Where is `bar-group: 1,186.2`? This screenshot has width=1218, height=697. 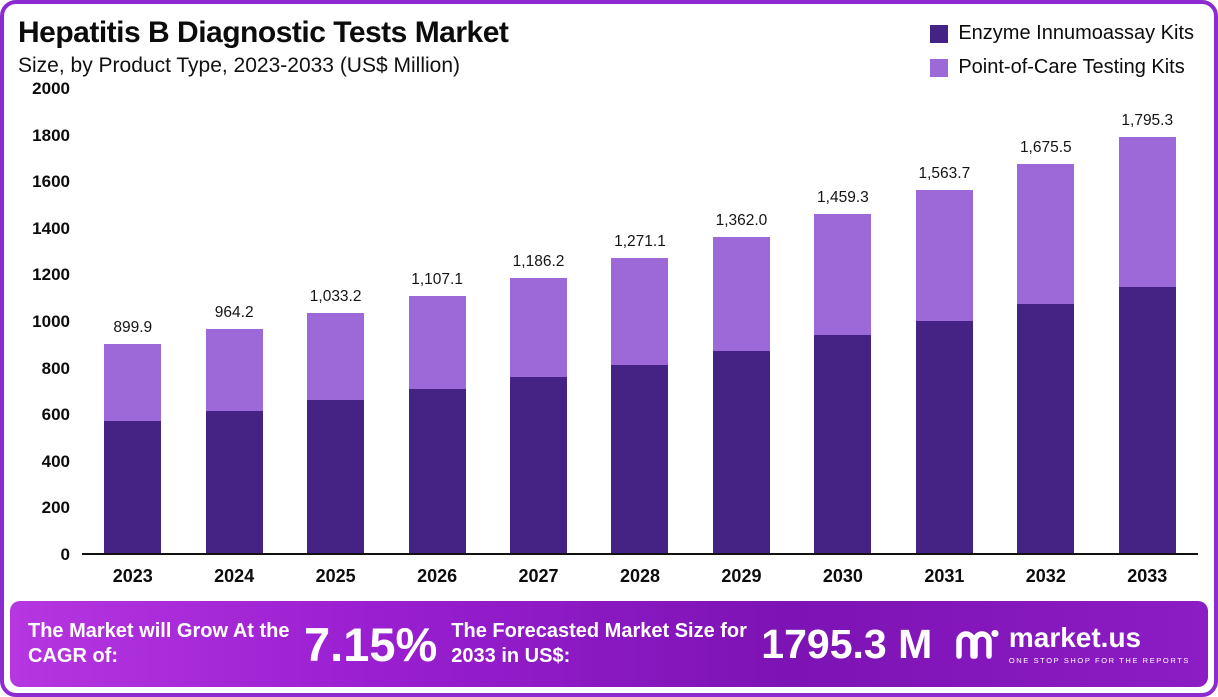 bar-group: 1,186.2 is located at coordinates (538, 321).